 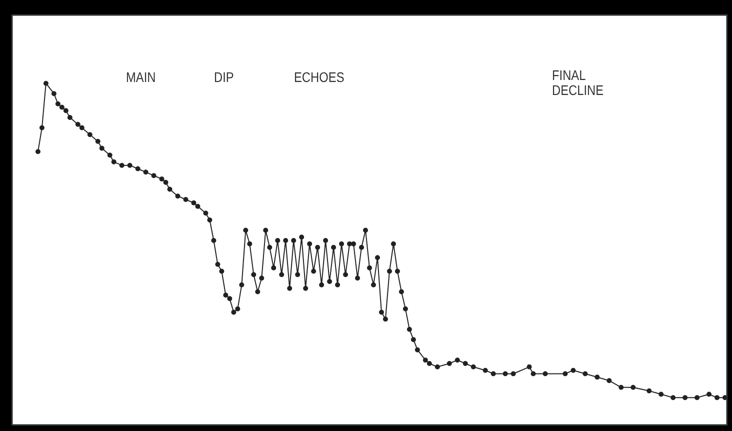 I want to click on annotation: FINAL DECLINE, so click(x=578, y=82).